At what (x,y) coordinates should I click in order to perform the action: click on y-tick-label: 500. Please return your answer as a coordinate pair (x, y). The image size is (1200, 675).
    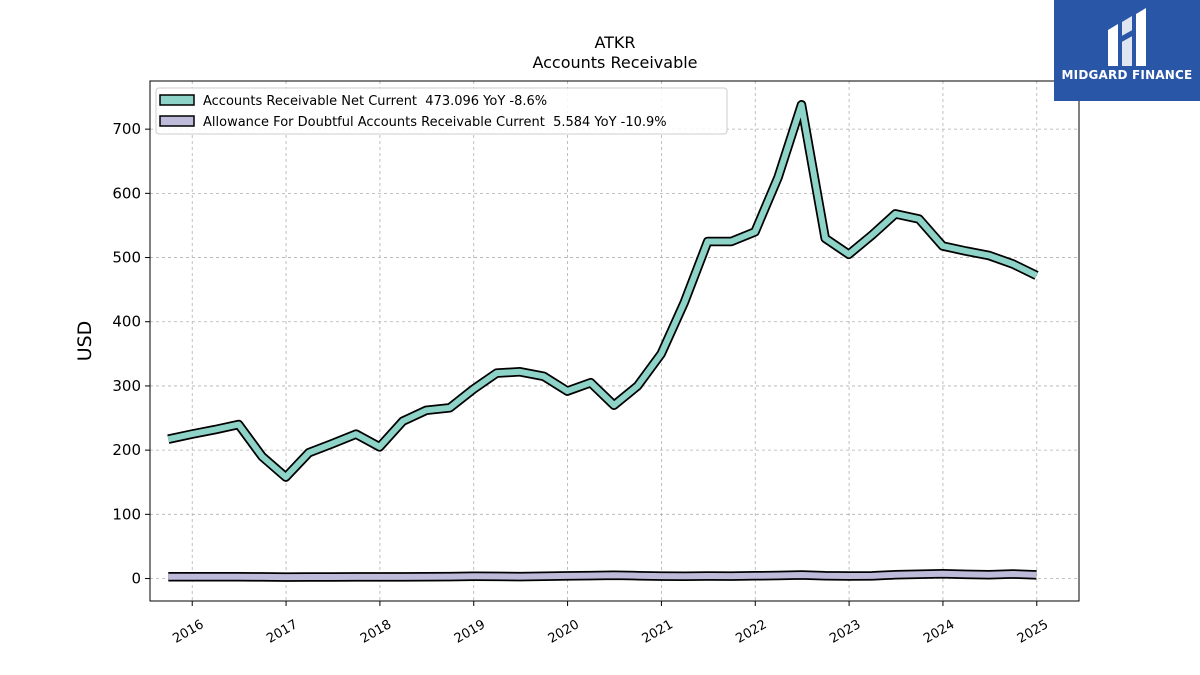
    Looking at the image, I should click on (126, 258).